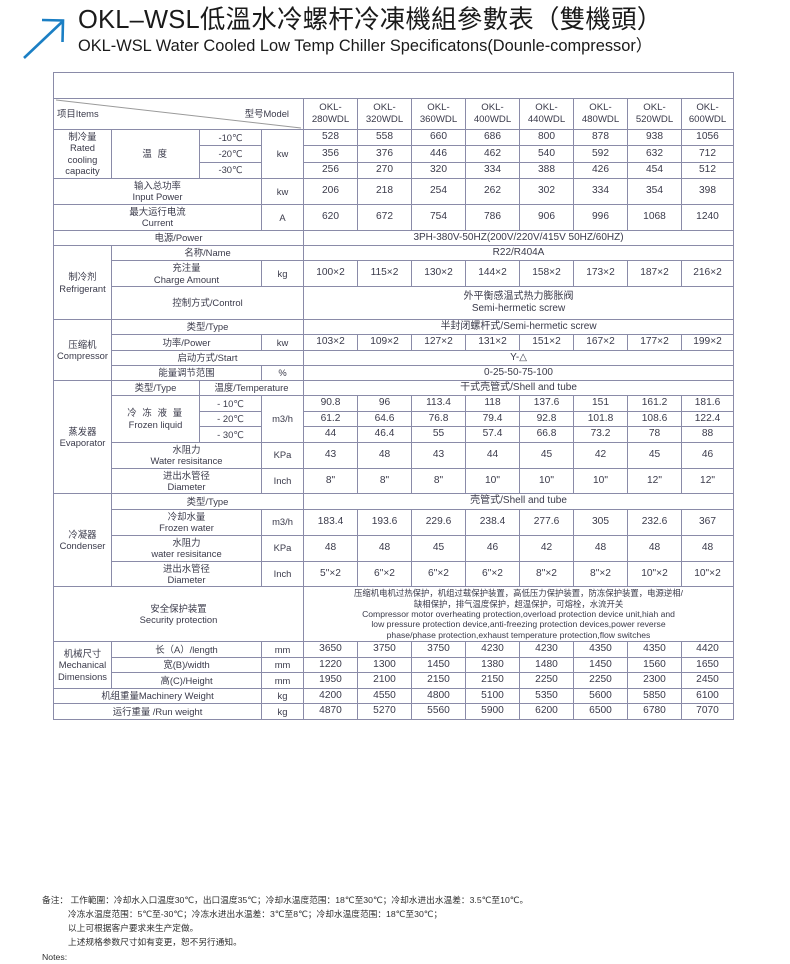 The height and width of the screenshot is (964, 790). I want to click on compressor-type-label: 类型/Type, so click(207, 327).